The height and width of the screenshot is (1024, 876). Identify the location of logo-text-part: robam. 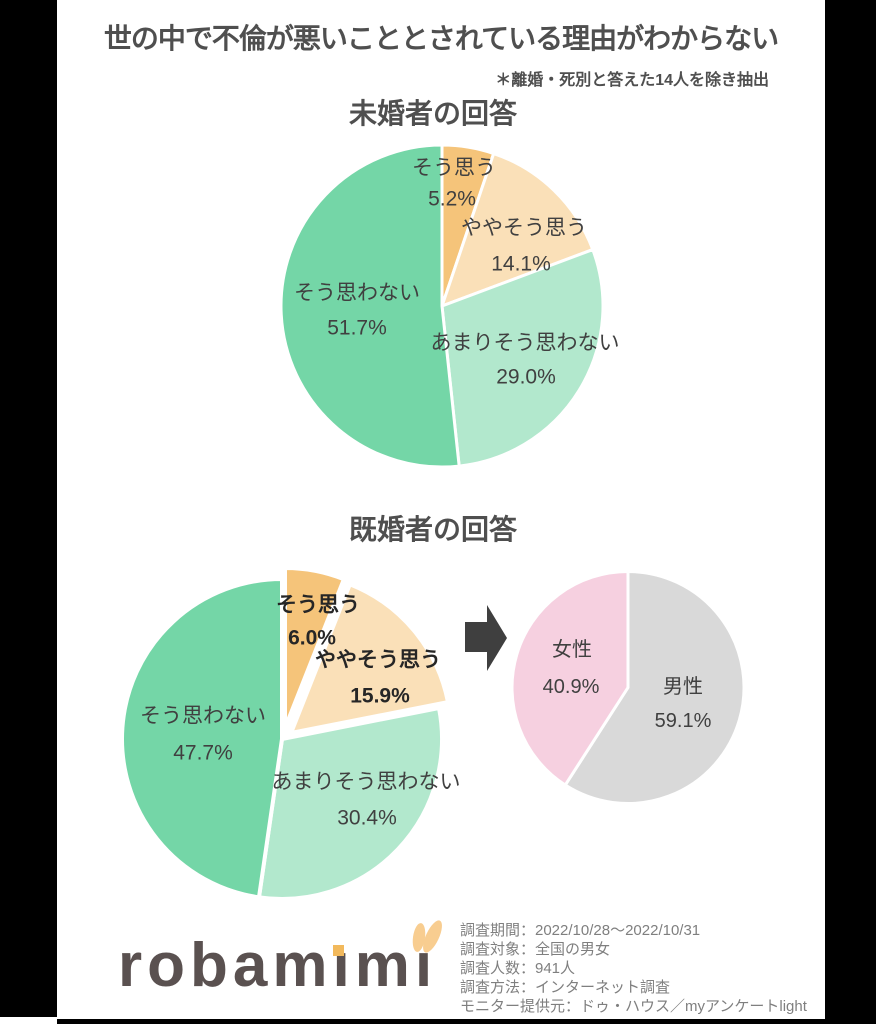
(225, 965).